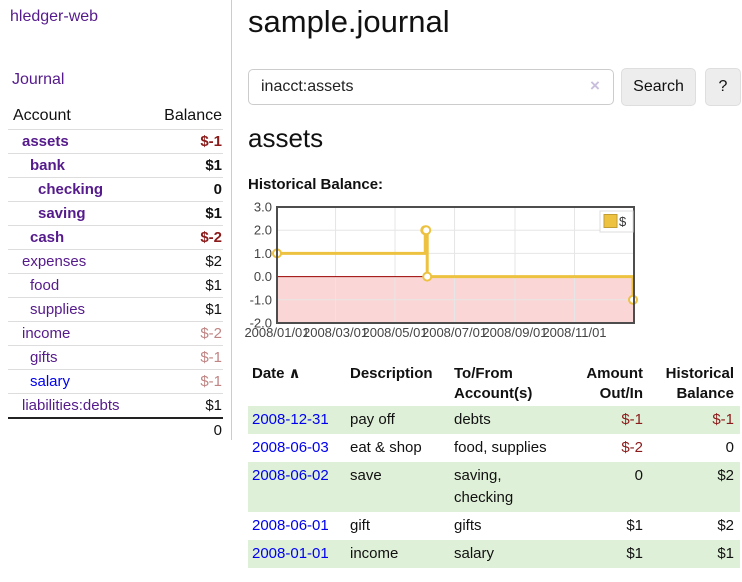 This screenshot has height=582, width=742. I want to click on account-link-income: income, so click(46, 333).